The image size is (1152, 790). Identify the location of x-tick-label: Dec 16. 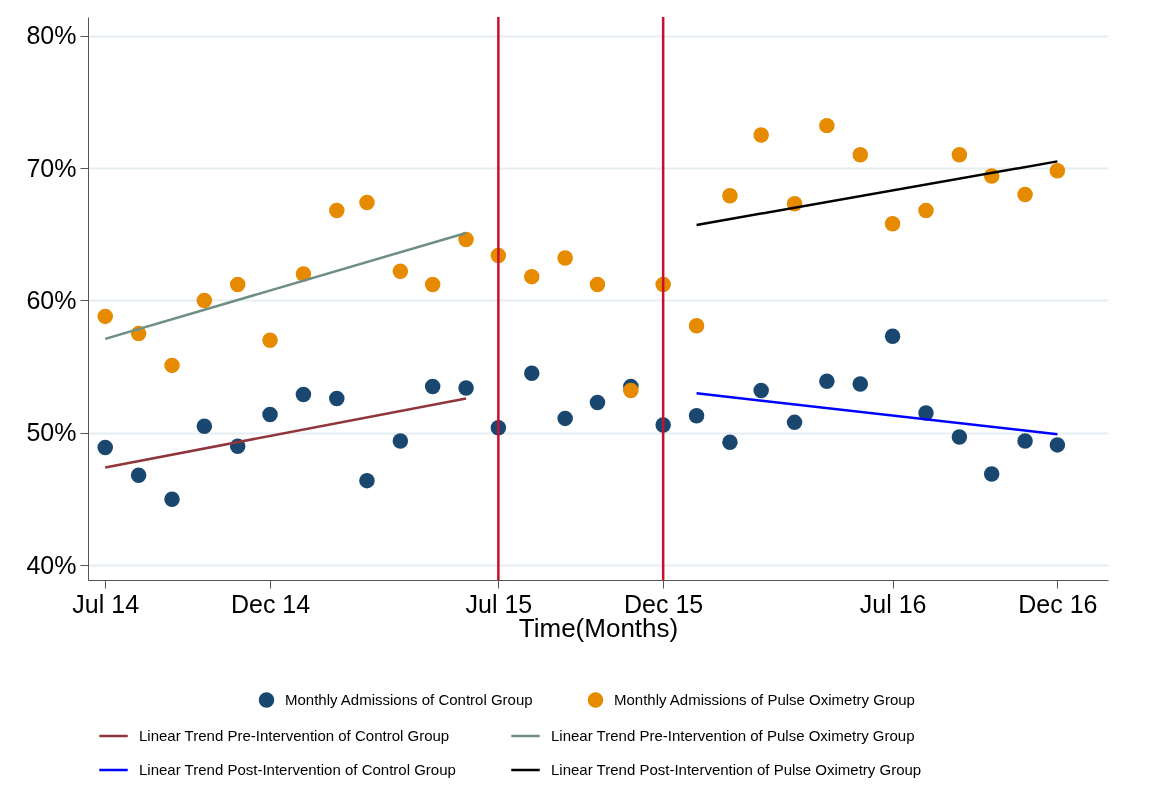
(1058, 603).